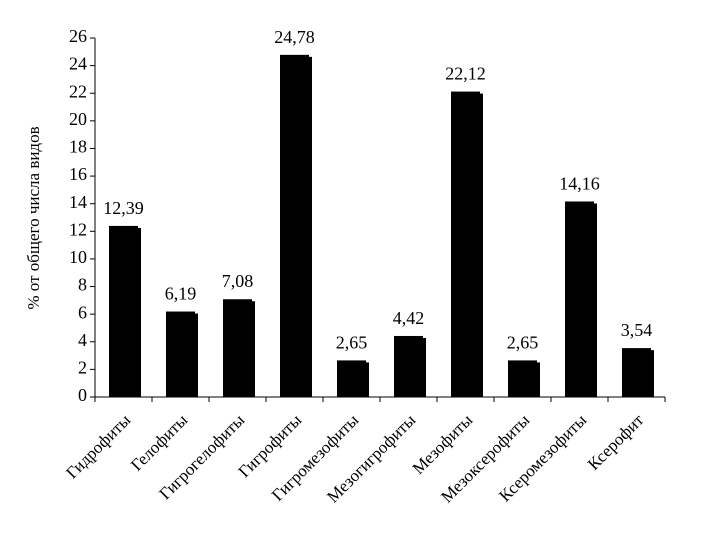  I want to click on y-tick-label: 8, so click(82, 285).